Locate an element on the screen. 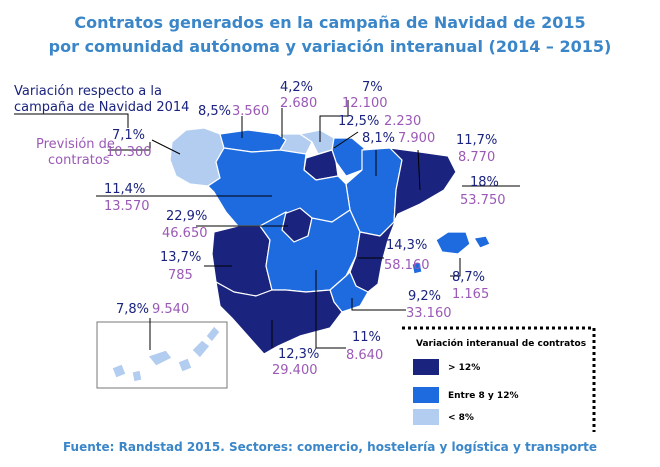 The width and height of the screenshot is (660, 467). variation-label-cantabria: 4,2% is located at coordinates (297, 87).